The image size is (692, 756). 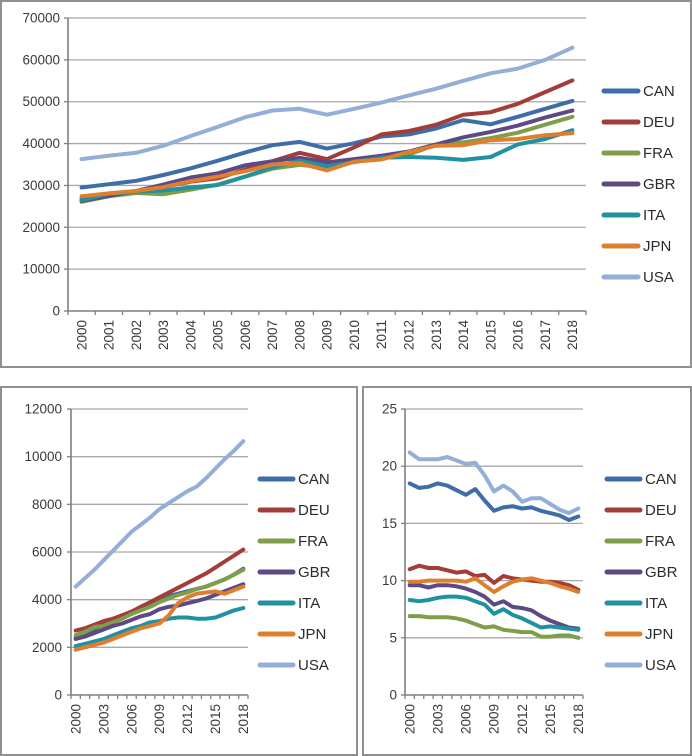 I want to click on x-tick-label: 2010, so click(x=354, y=335).